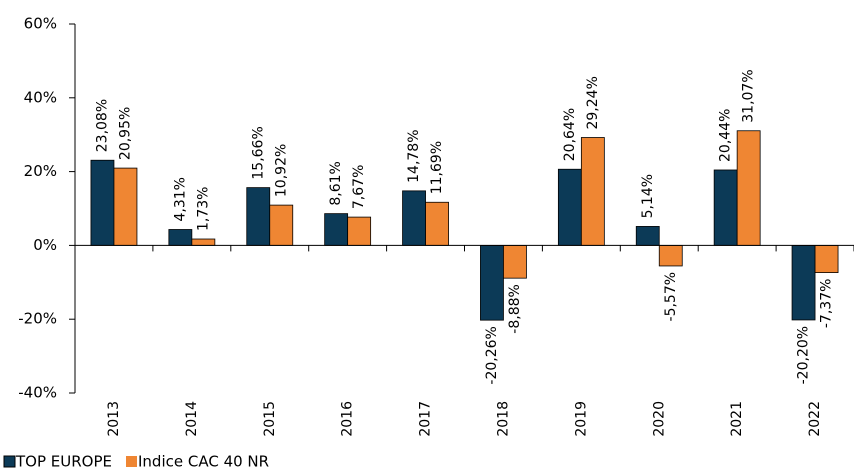 This screenshot has width=854, height=475. Describe the element at coordinates (804, 355) in the screenshot. I see `data-label: -20,20%` at that location.